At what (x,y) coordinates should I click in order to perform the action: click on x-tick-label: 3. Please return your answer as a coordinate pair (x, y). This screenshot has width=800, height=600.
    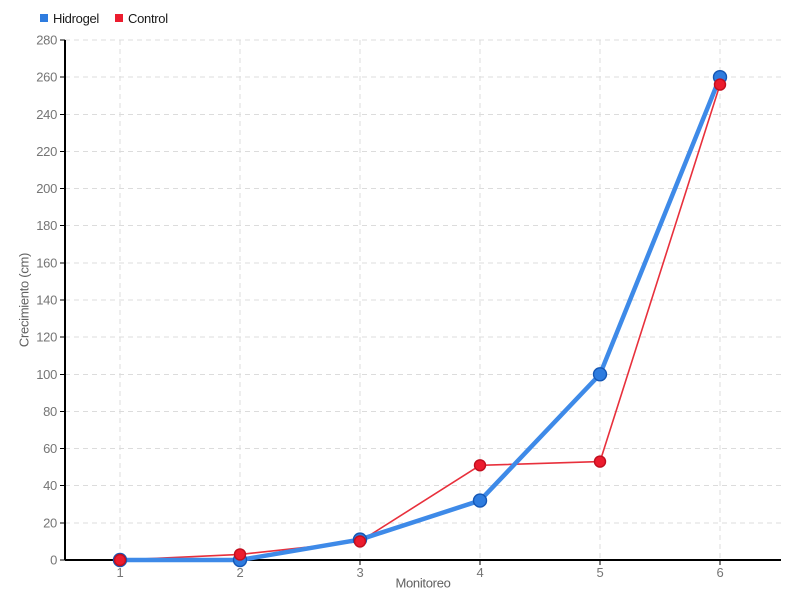
    Looking at the image, I should click on (360, 572).